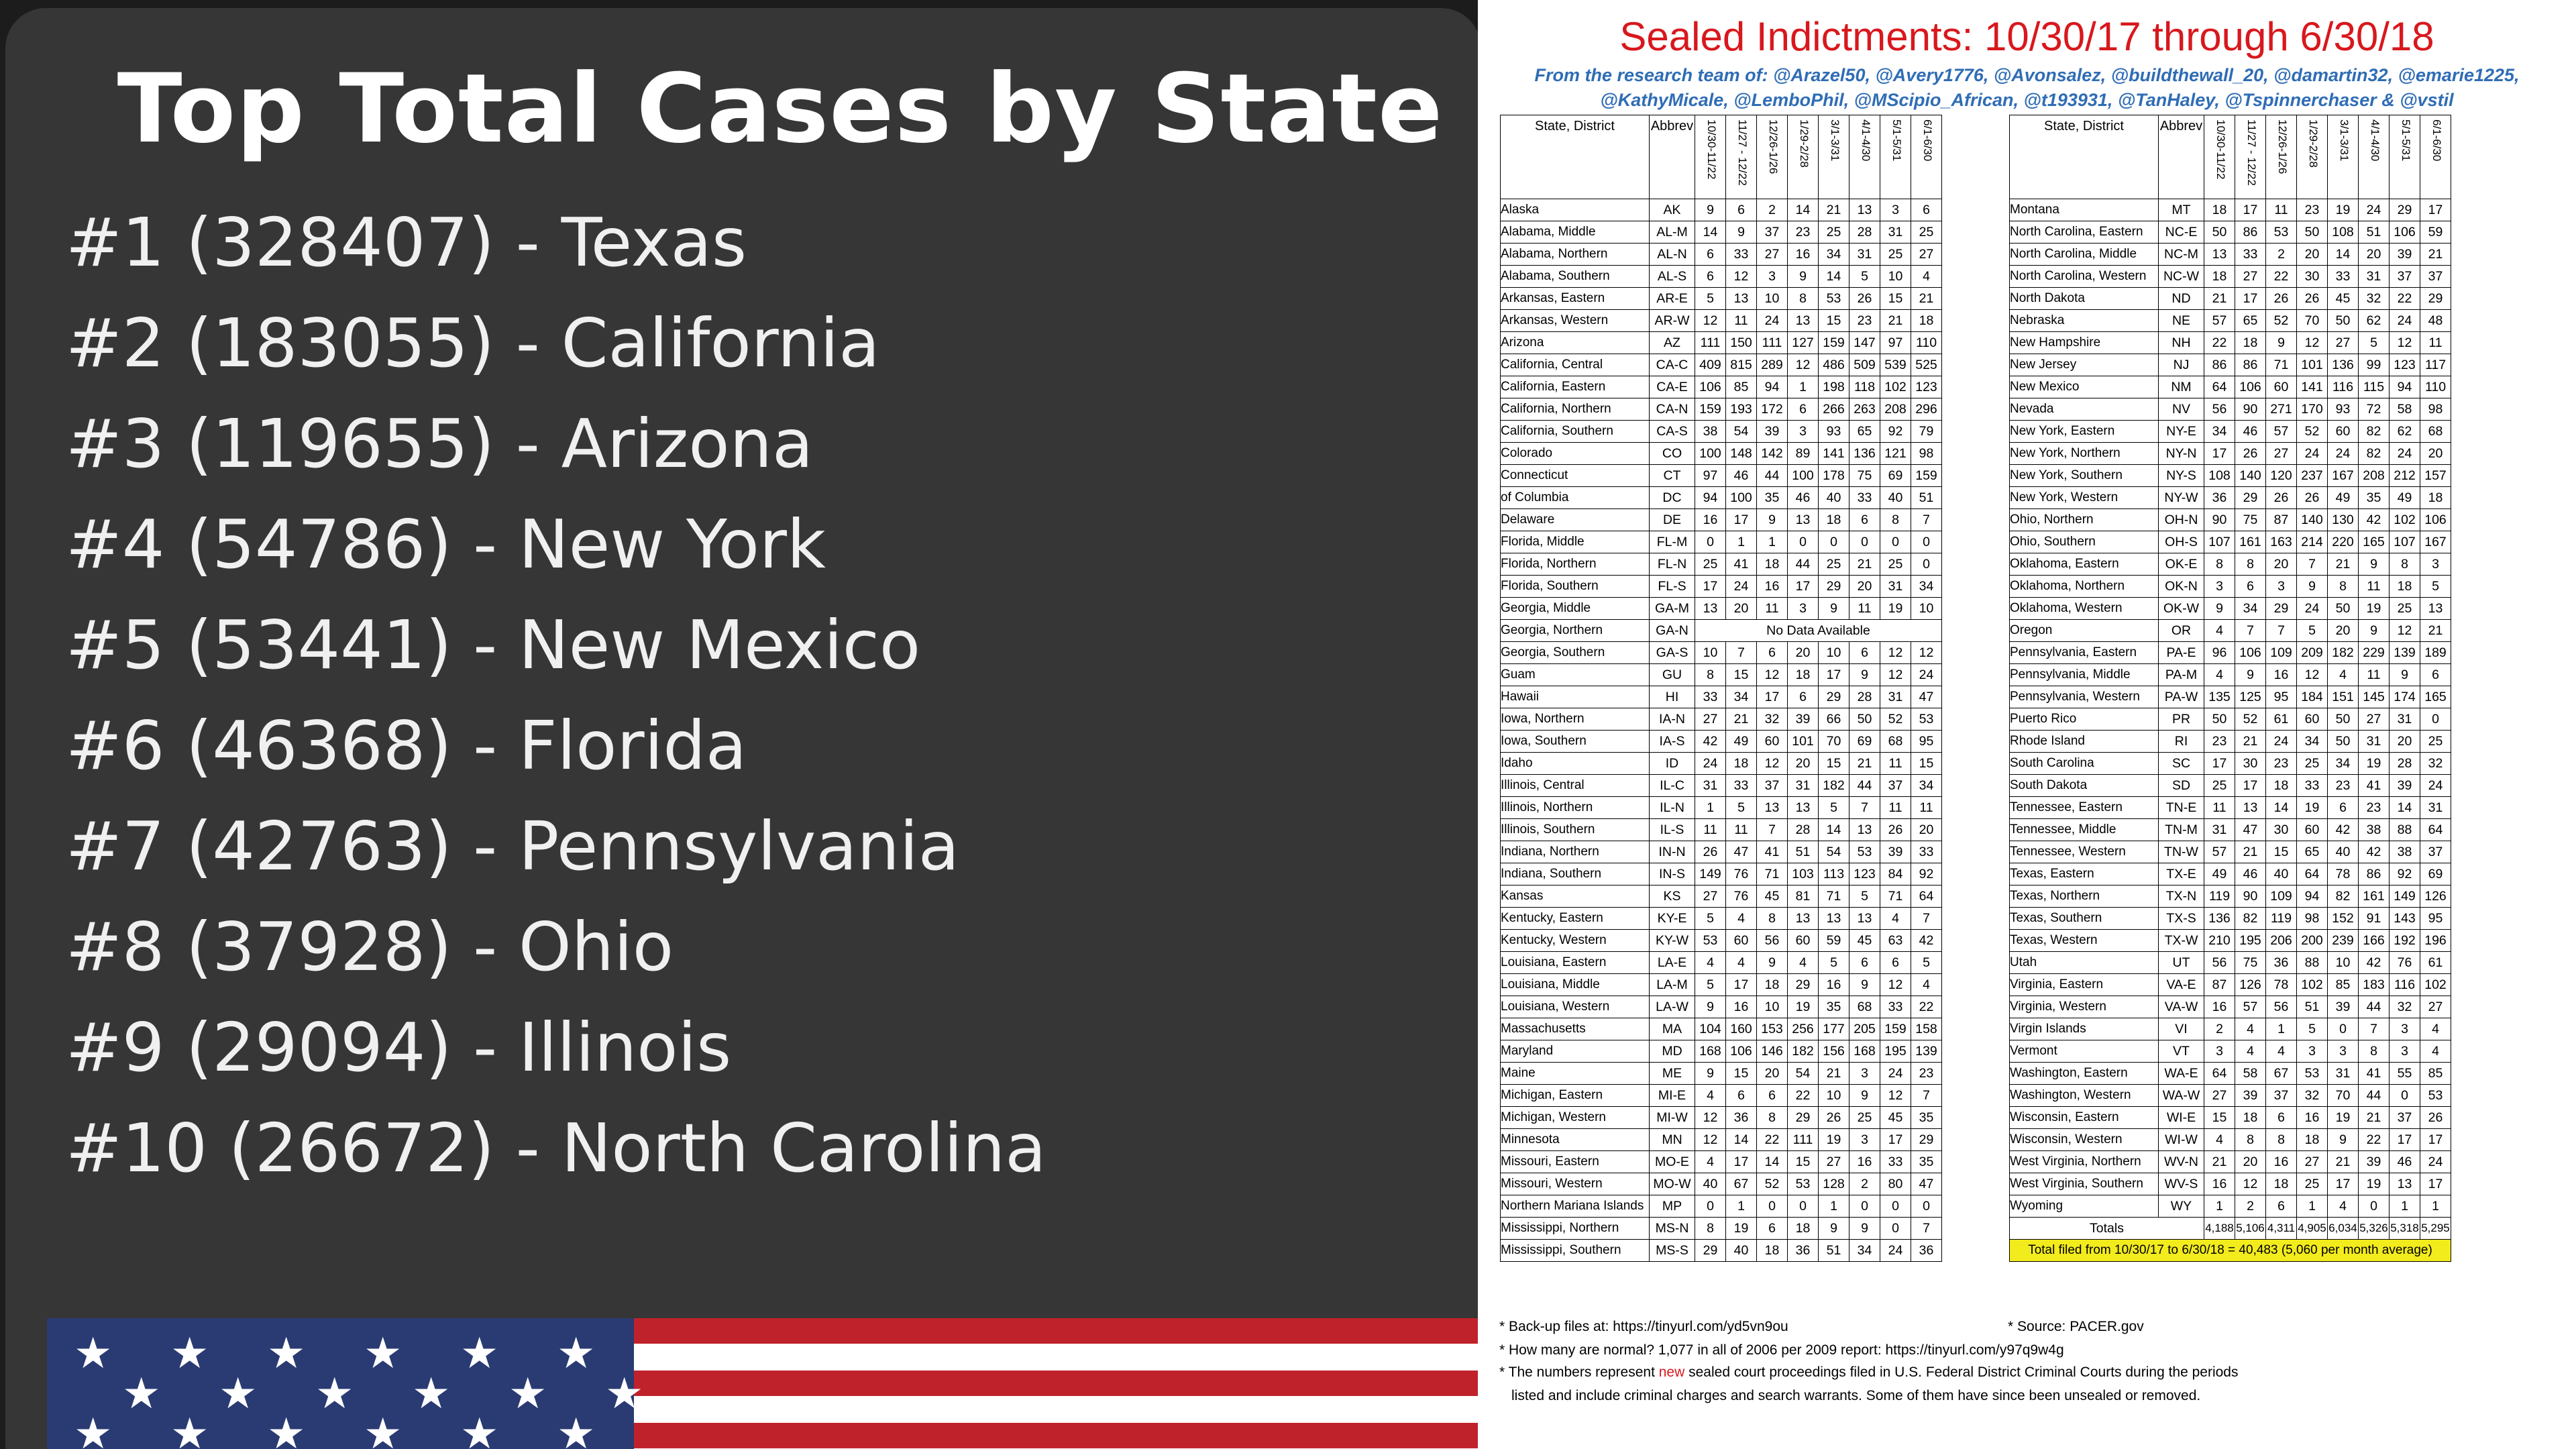 Image resolution: width=2576 pixels, height=1449 pixels. I want to click on count-cell: 189, so click(2435, 652).